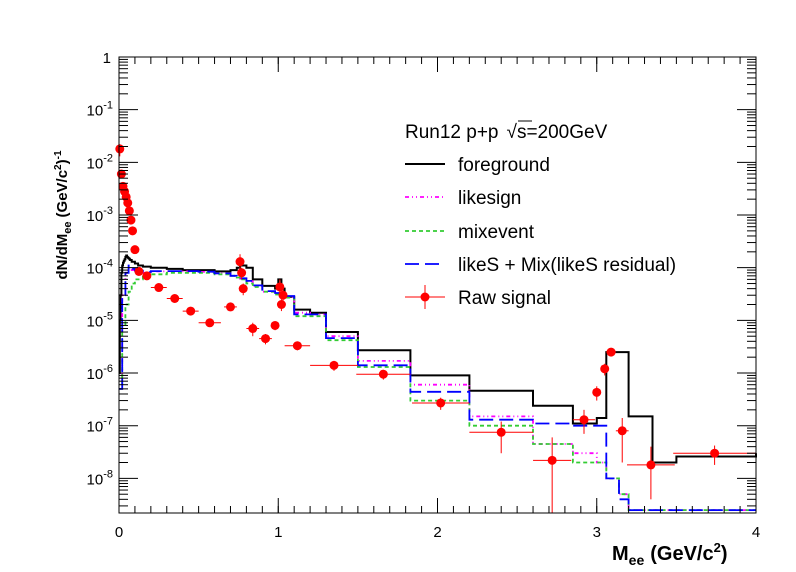 This screenshot has height=572, width=796. Describe the element at coordinates (597, 532) in the screenshot. I see `x-tick-label: 3` at that location.